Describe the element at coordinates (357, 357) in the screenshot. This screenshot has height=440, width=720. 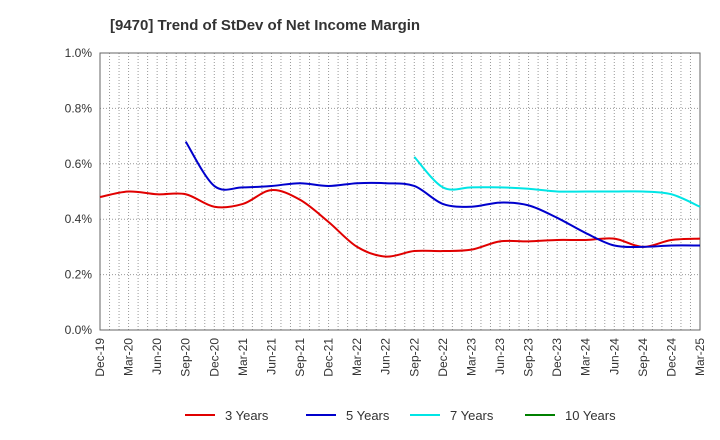
I see `x-tick-label: Mar-22` at that location.